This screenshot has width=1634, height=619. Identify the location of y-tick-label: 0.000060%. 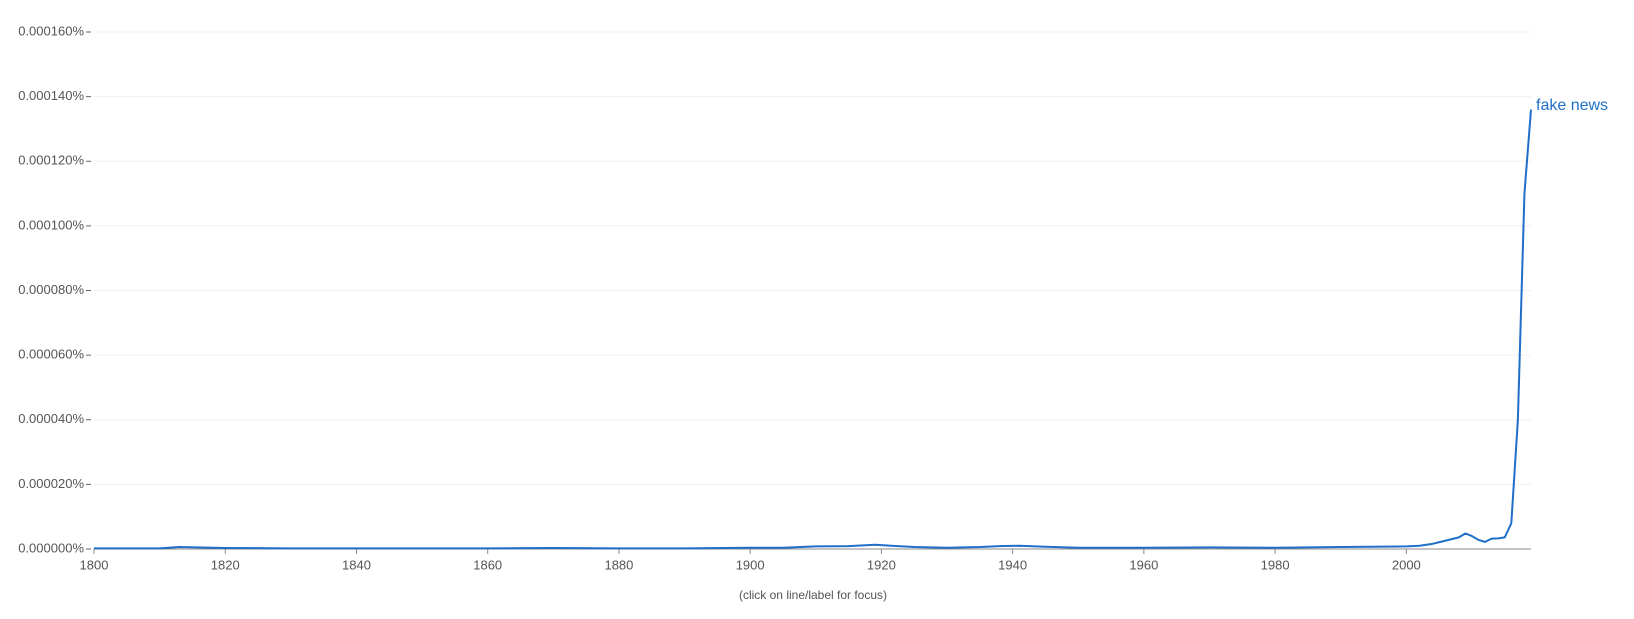
(51, 354).